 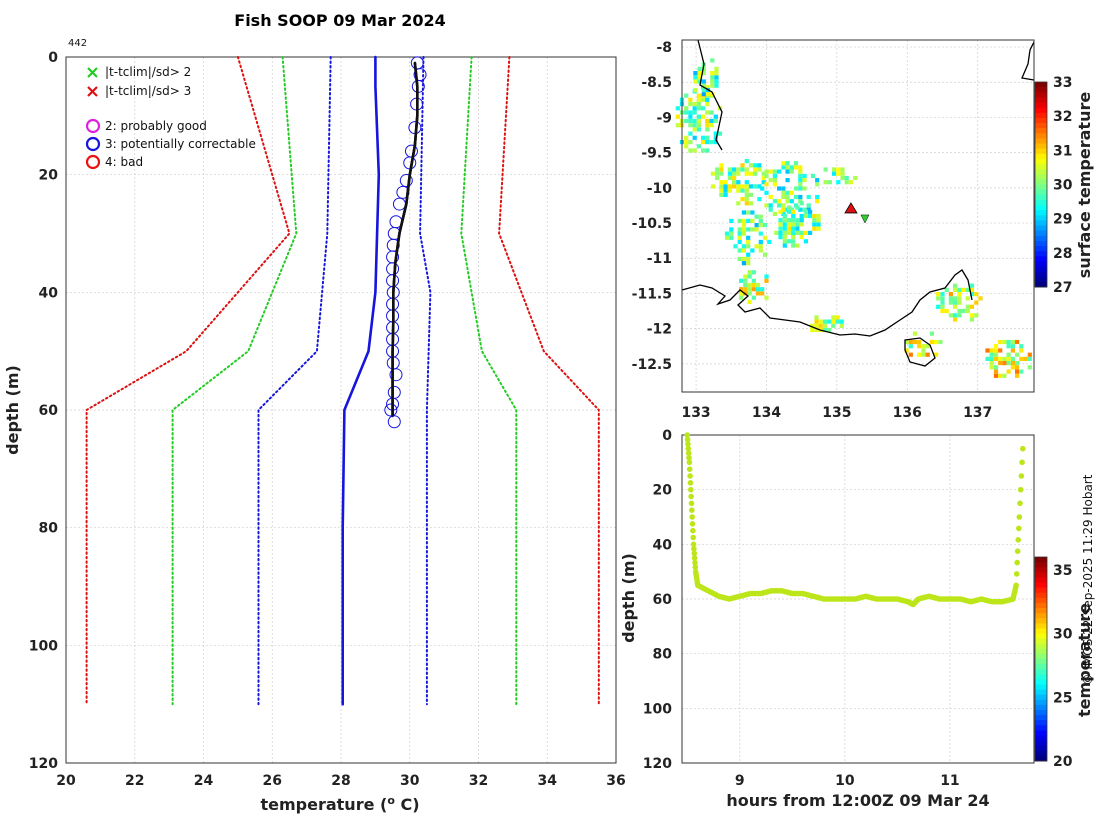 What do you see at coordinates (652, 294) in the screenshot?
I see `map-ytick-label: -11.5` at bounding box center [652, 294].